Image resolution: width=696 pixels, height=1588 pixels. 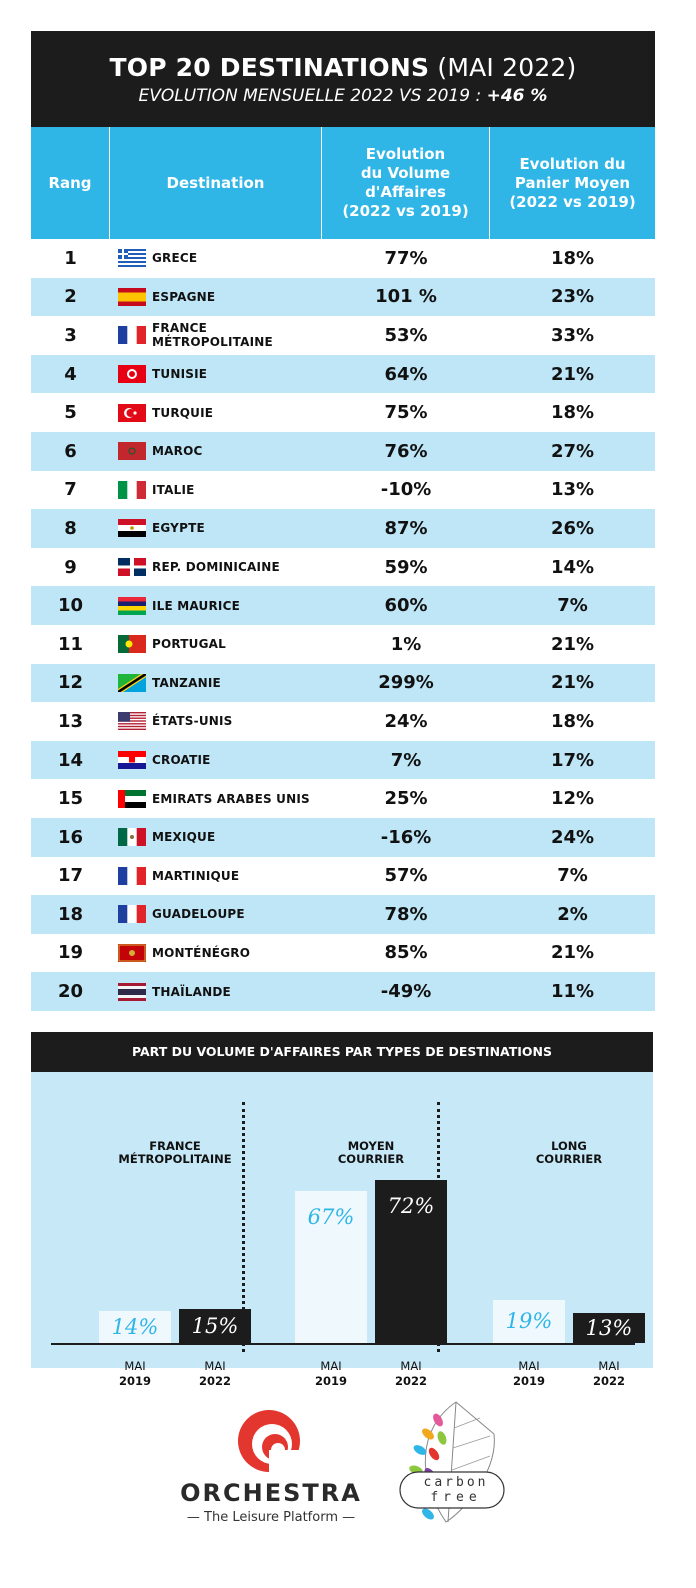 What do you see at coordinates (343, 1344) in the screenshot?
I see `chart-baseline` at bounding box center [343, 1344].